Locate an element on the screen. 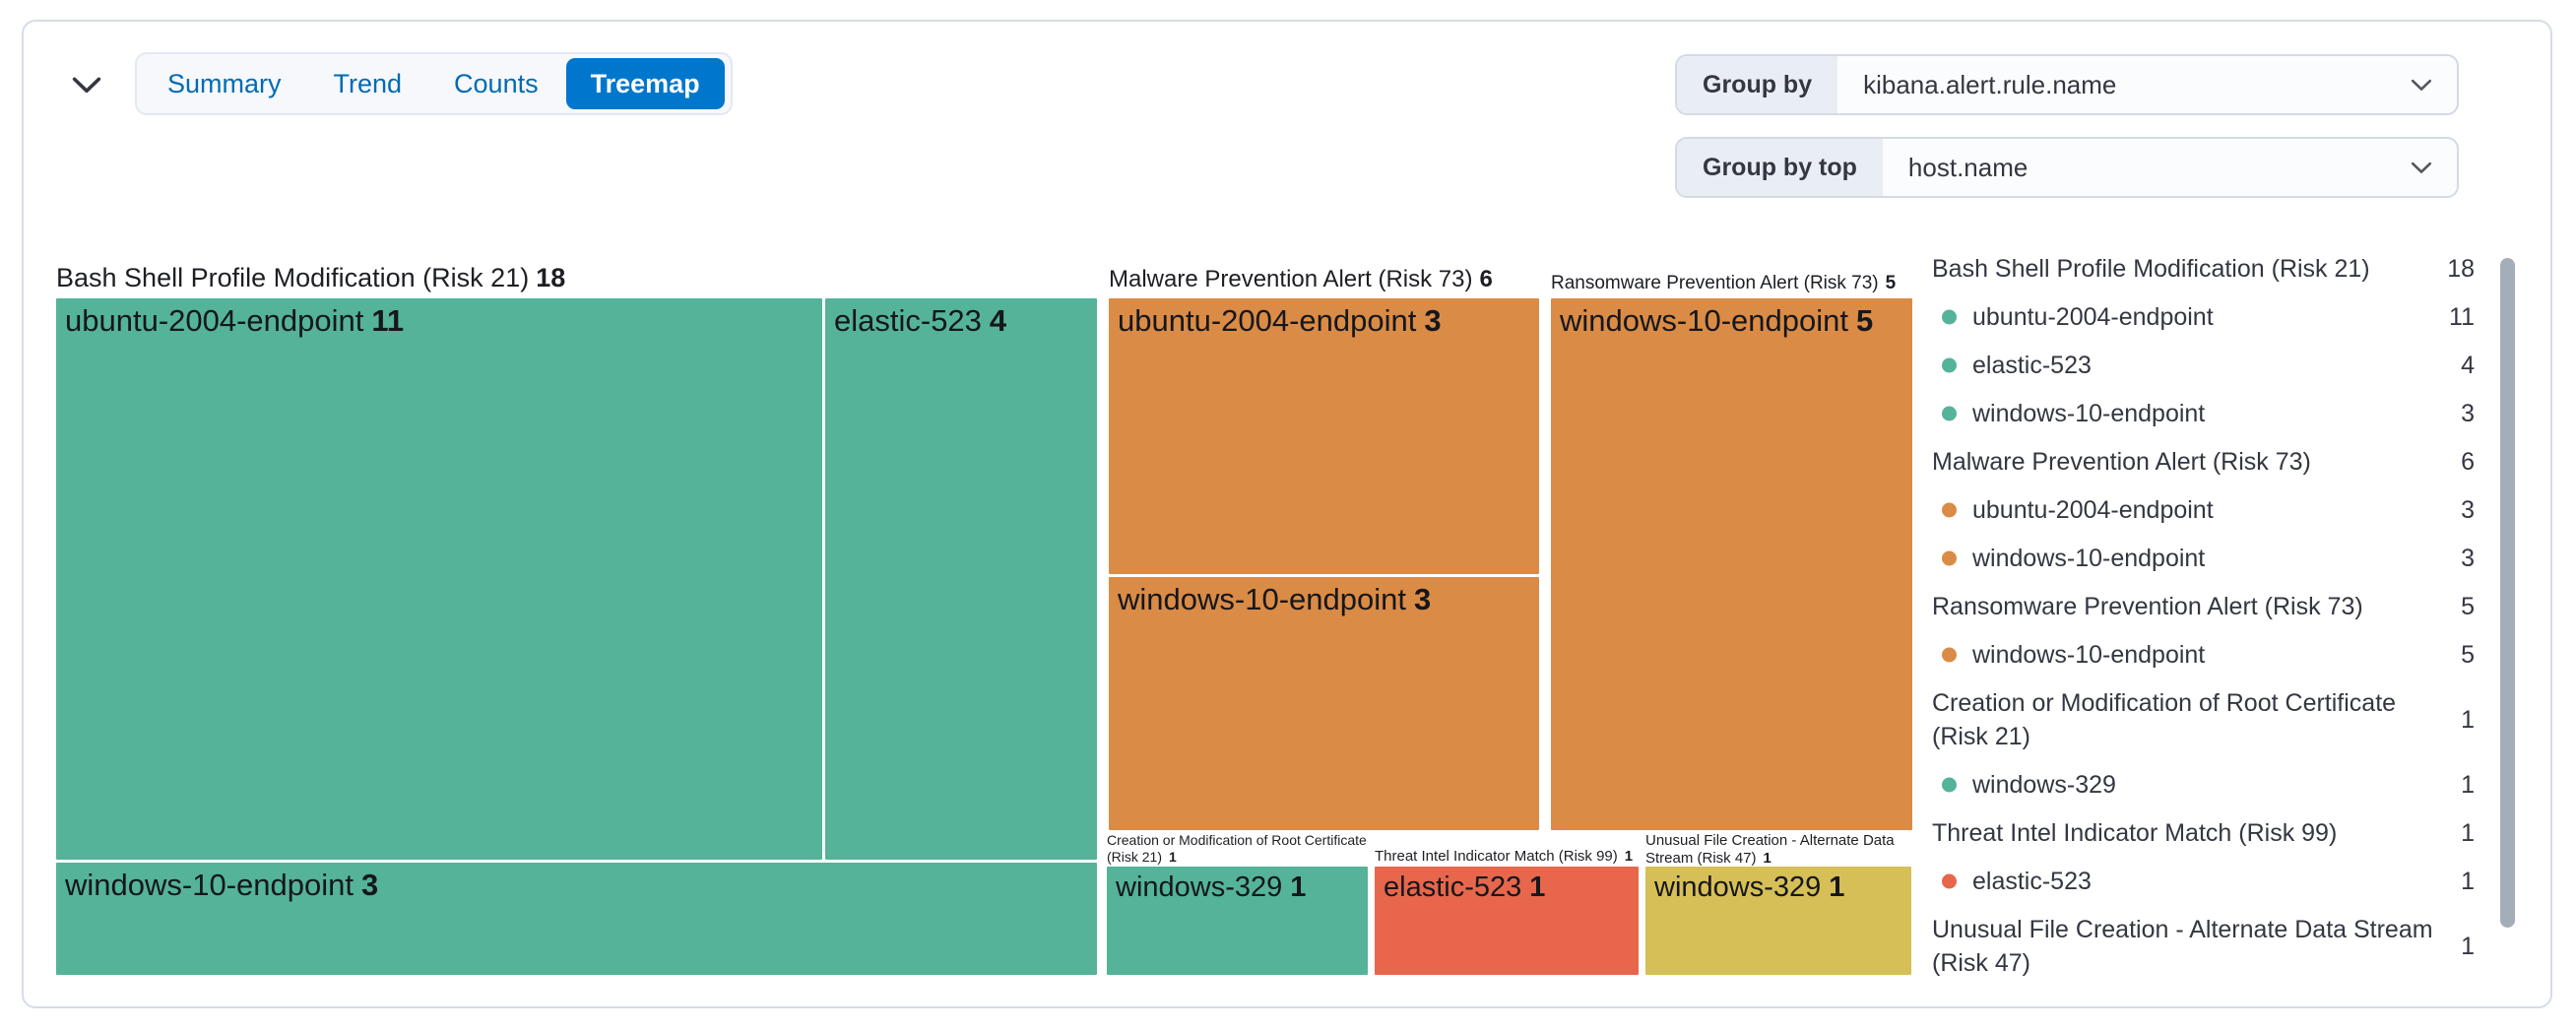 This screenshot has height=1032, width=2576. group-label-count: 18 is located at coordinates (551, 277).